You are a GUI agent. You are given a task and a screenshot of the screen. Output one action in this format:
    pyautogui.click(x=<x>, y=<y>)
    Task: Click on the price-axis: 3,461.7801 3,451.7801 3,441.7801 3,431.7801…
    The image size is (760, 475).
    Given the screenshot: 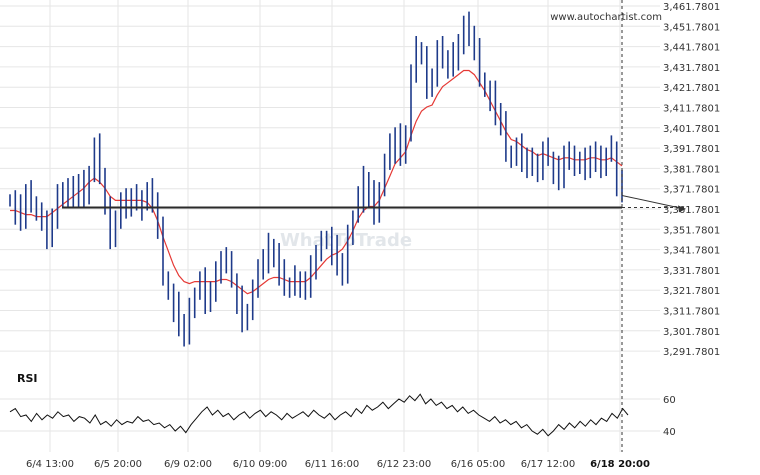 What is the action you would take?
    pyautogui.click(x=691, y=180)
    